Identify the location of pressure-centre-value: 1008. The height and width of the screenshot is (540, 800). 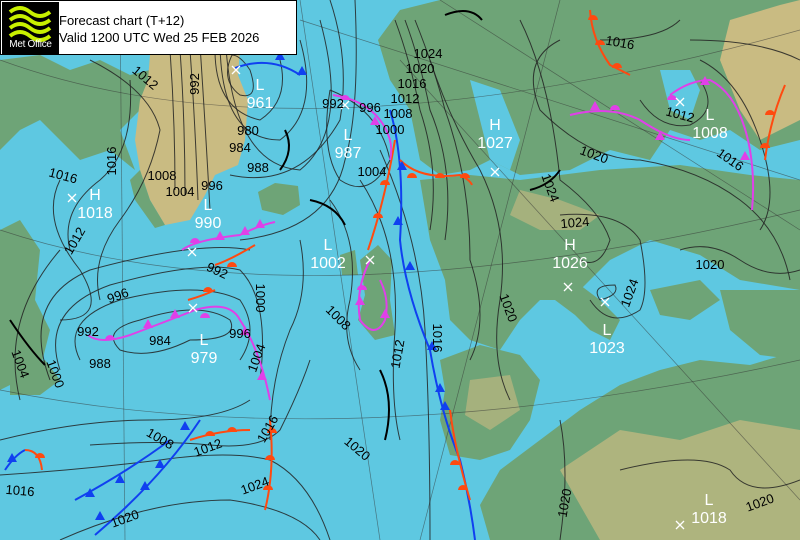
(710, 133).